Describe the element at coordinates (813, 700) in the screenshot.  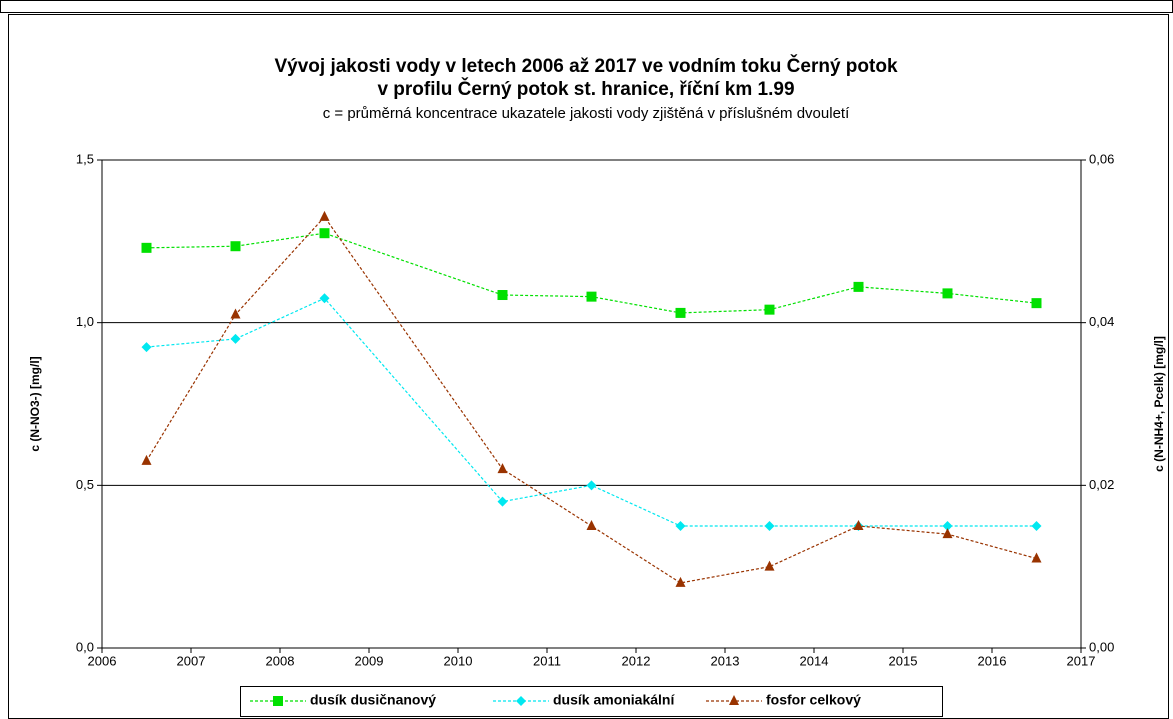
I see `legend-label: fosfor celkový` at that location.